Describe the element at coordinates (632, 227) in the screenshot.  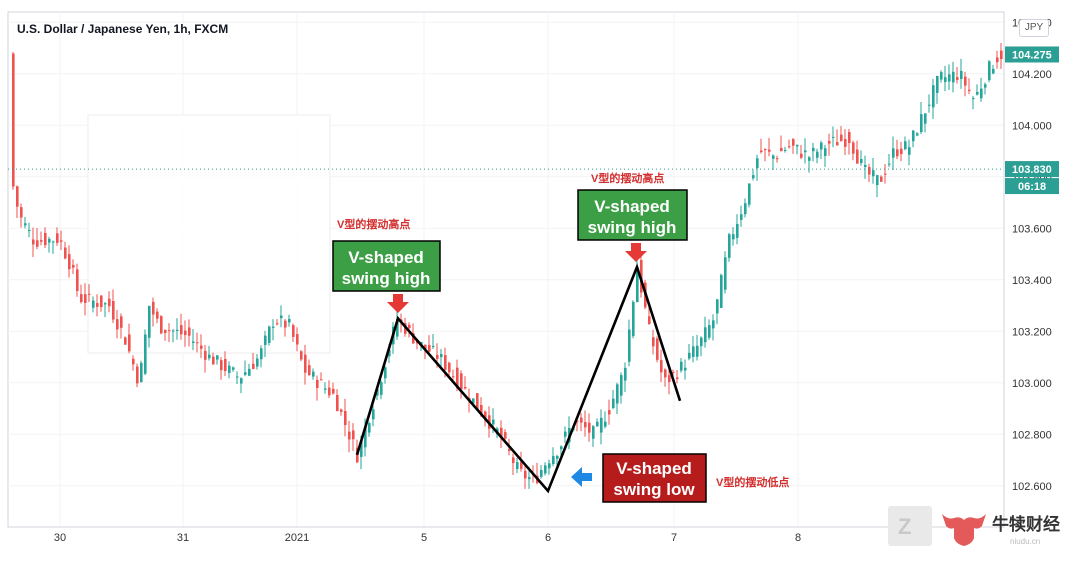
I see `callout-high-2-line2: swing high` at that location.